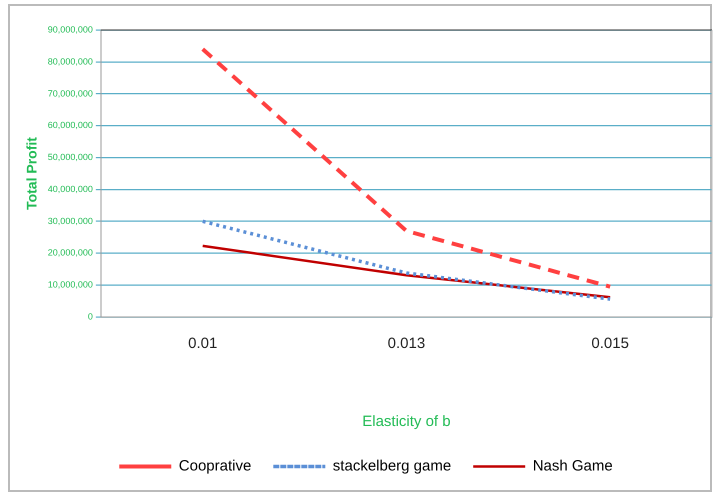 The image size is (720, 498). I want to click on x-tick-label: 0.015, so click(610, 343).